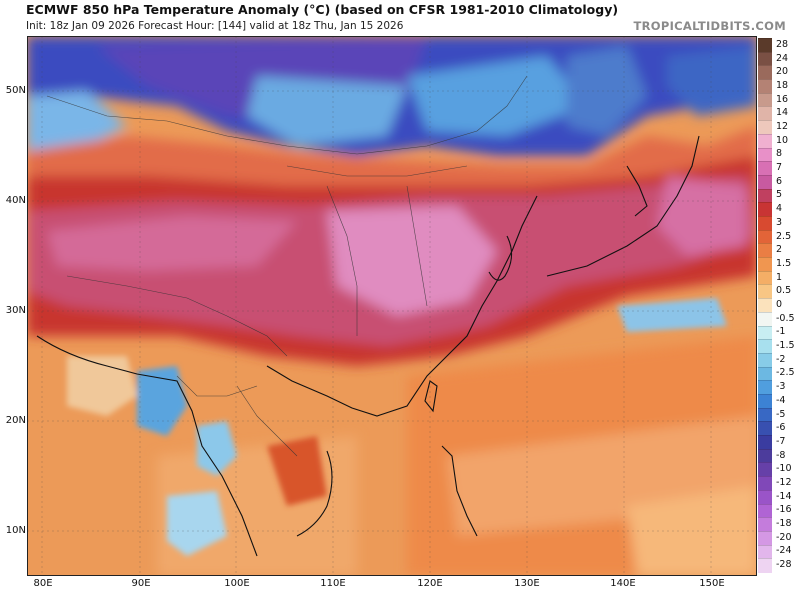 This screenshot has height=591, width=800. I want to click on colorbar-label: -10, so click(784, 469).